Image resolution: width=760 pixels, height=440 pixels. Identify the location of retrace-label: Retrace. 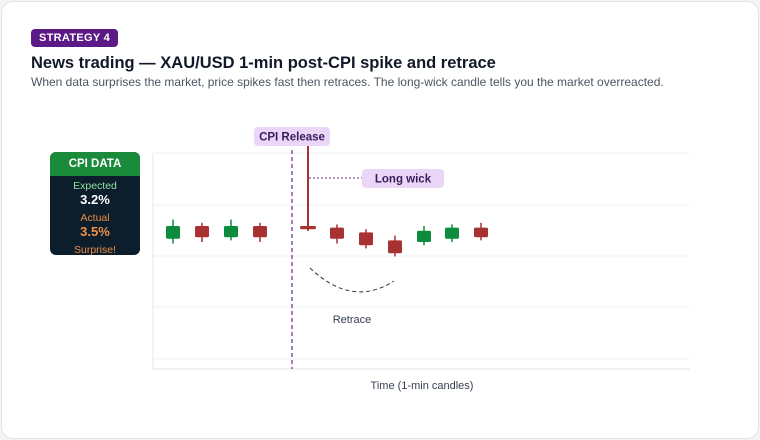
(352, 320).